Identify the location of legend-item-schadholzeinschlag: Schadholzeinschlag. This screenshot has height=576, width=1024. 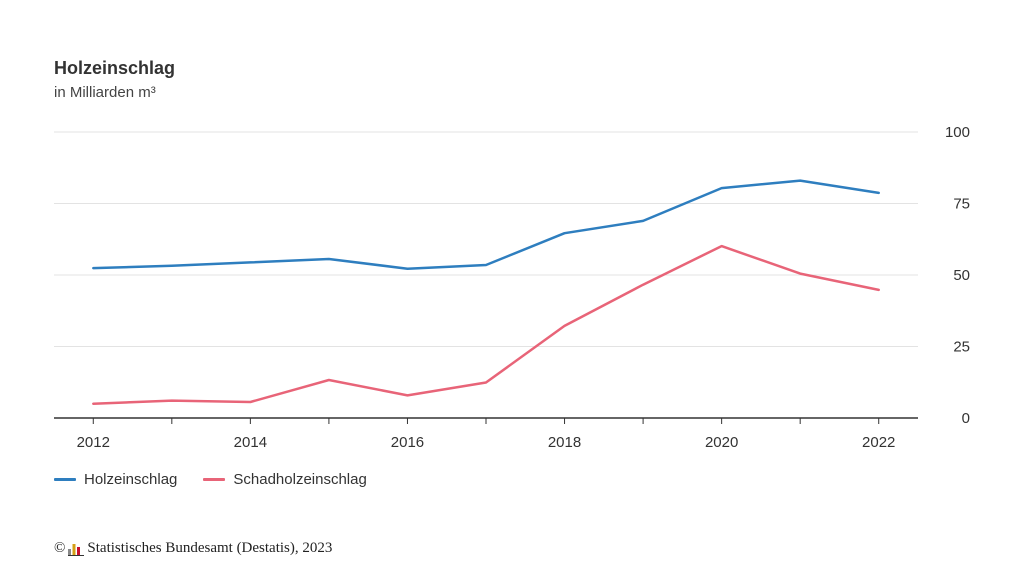
(285, 479).